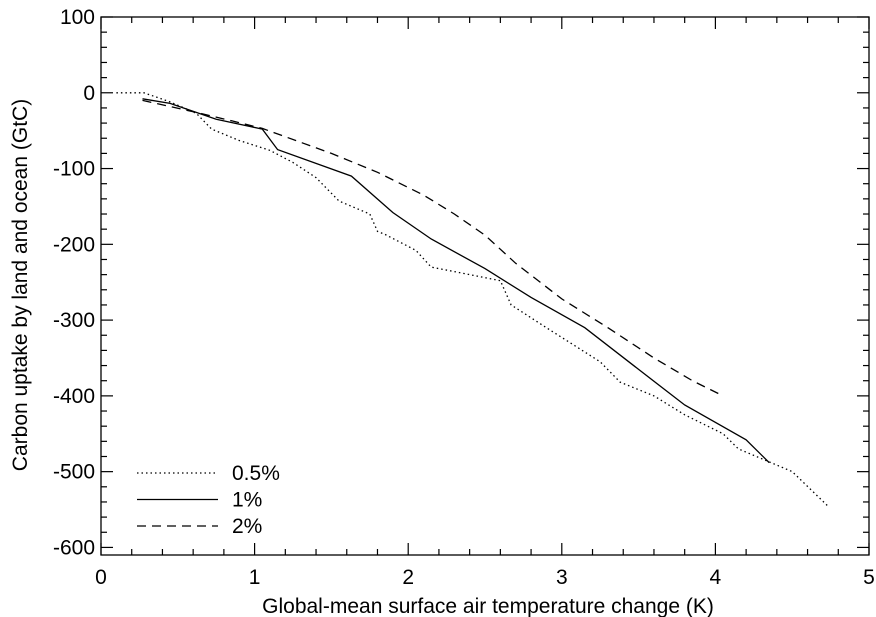  I want to click on y-tick-label: -400, so click(74, 396).